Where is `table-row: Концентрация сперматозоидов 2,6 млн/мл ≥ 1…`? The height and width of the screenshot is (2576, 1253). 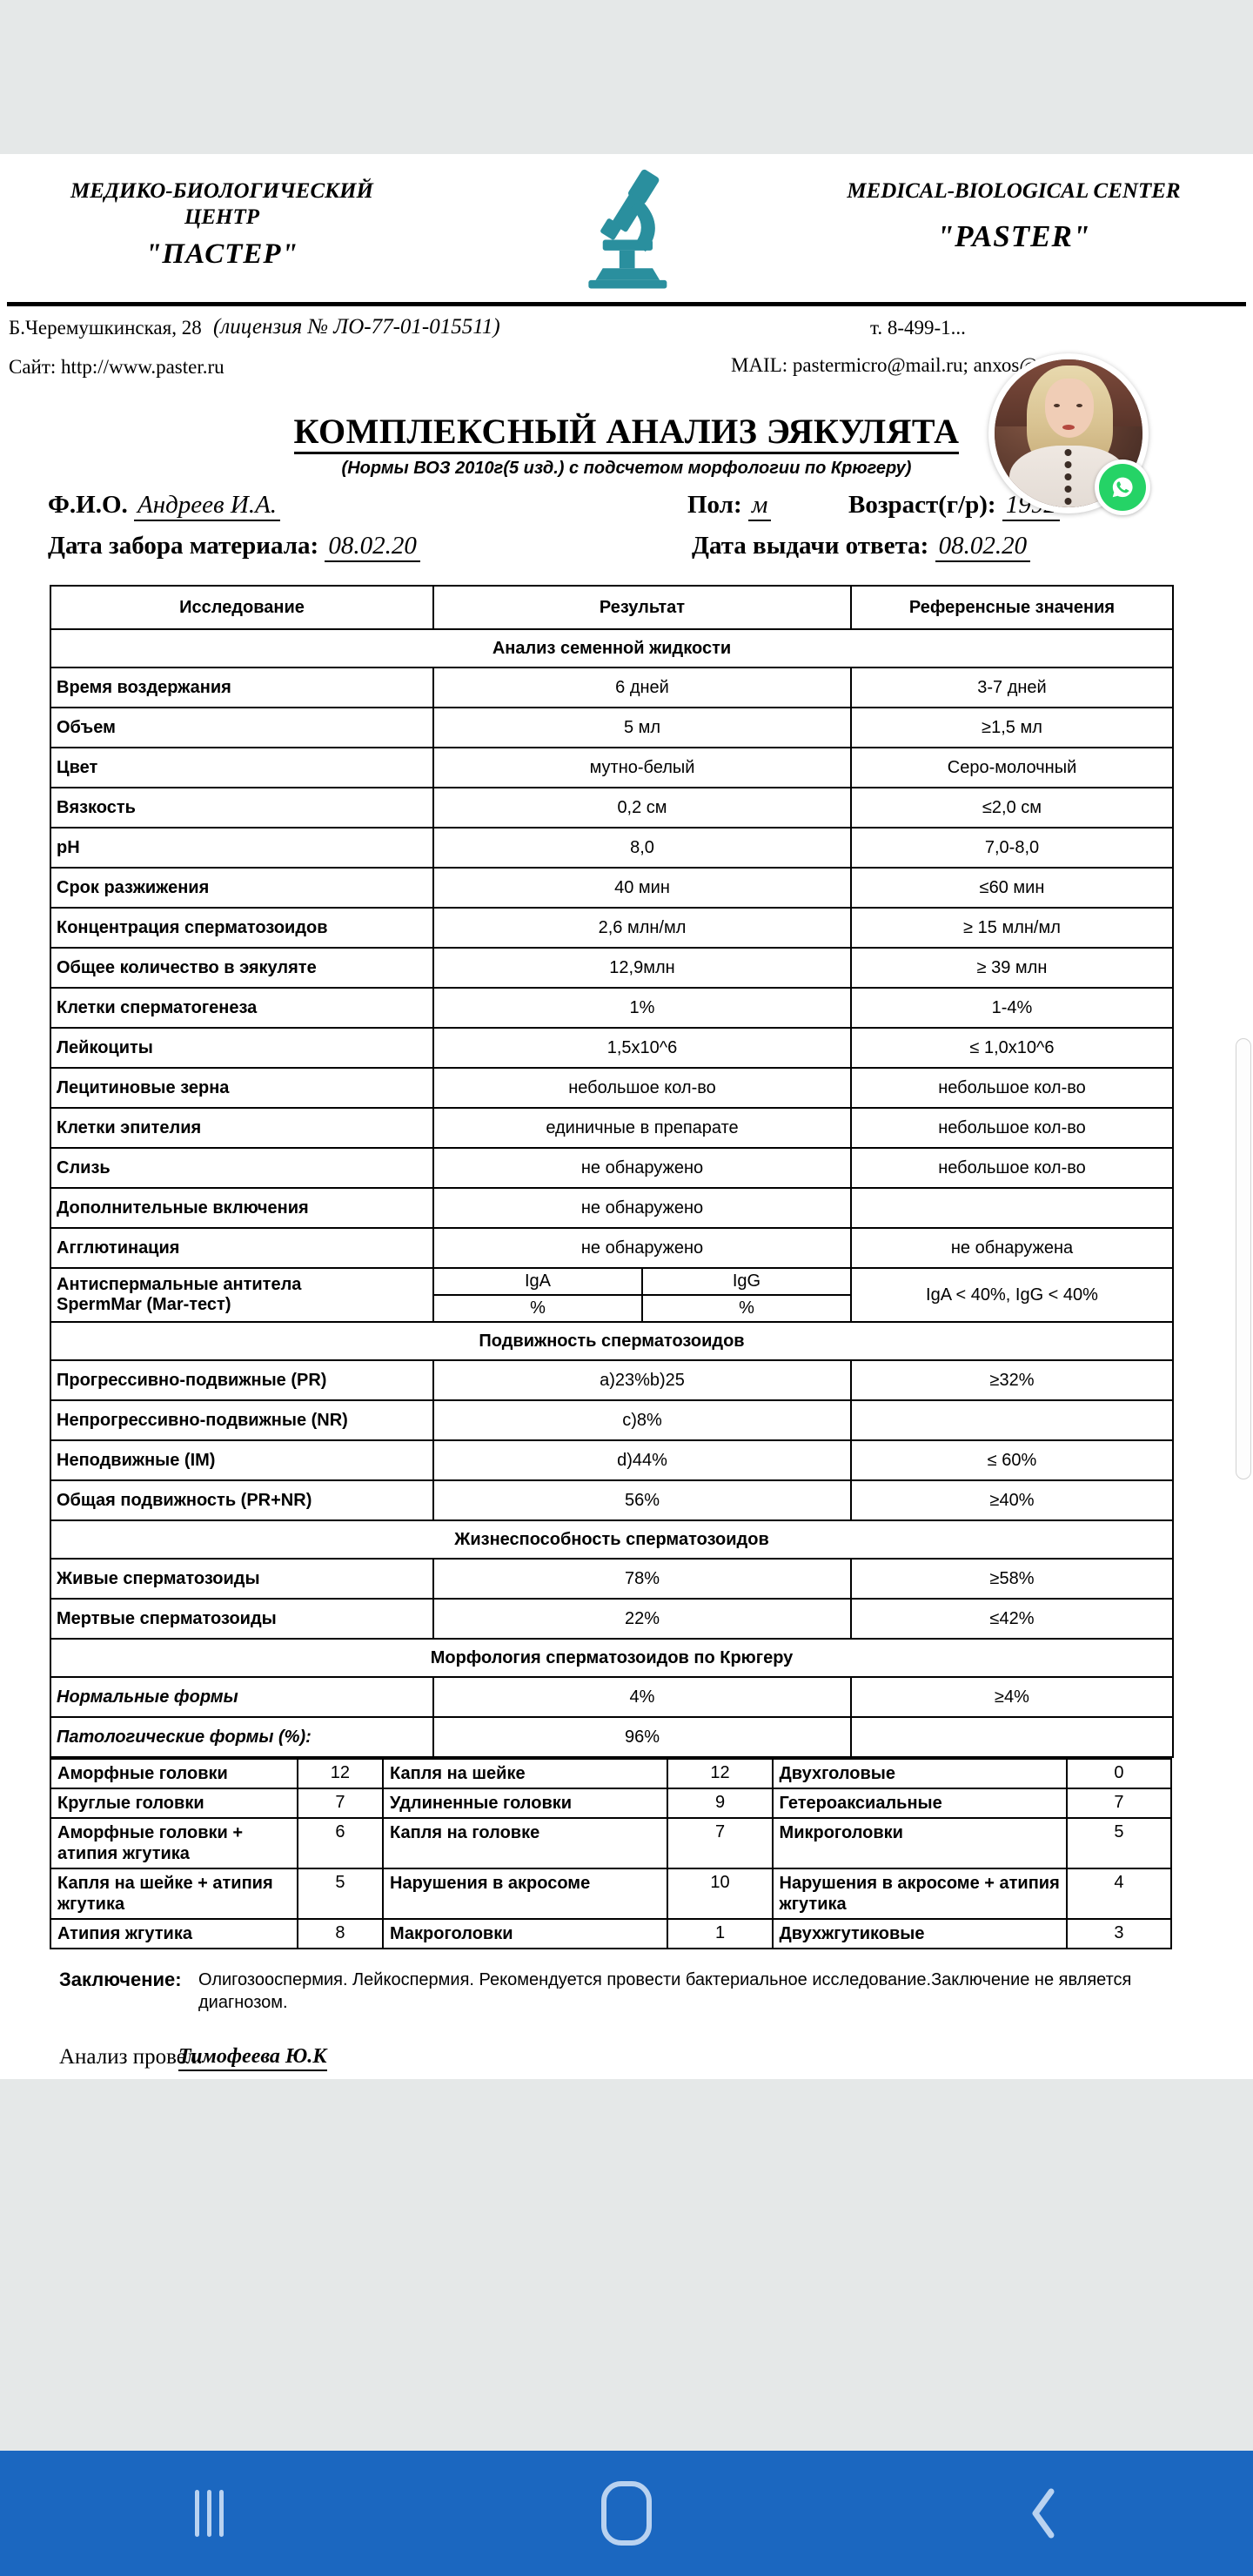
table-row: Концентрация сперматозоидов 2,6 млн/мл ≥ 1… is located at coordinates (612, 928).